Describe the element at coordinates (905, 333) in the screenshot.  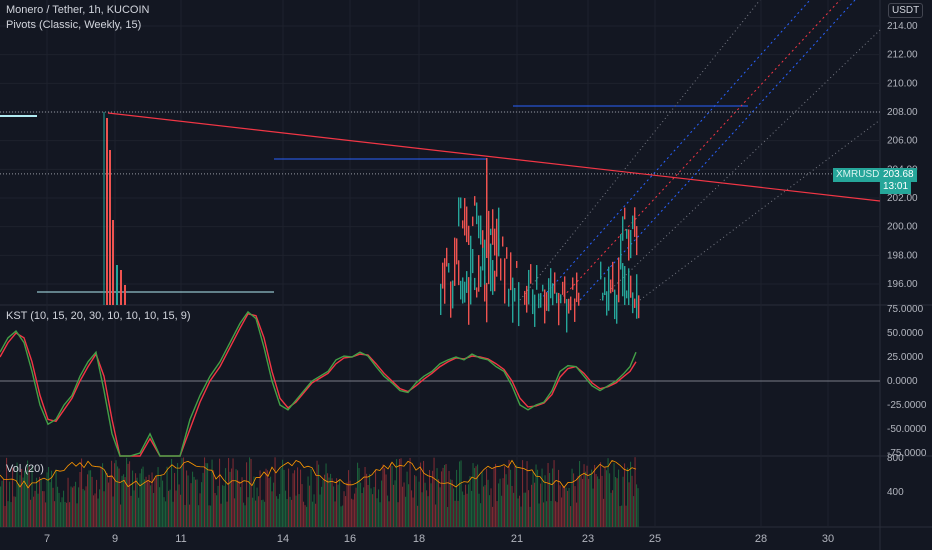
I see `kst-tick-label: 50.0000` at that location.